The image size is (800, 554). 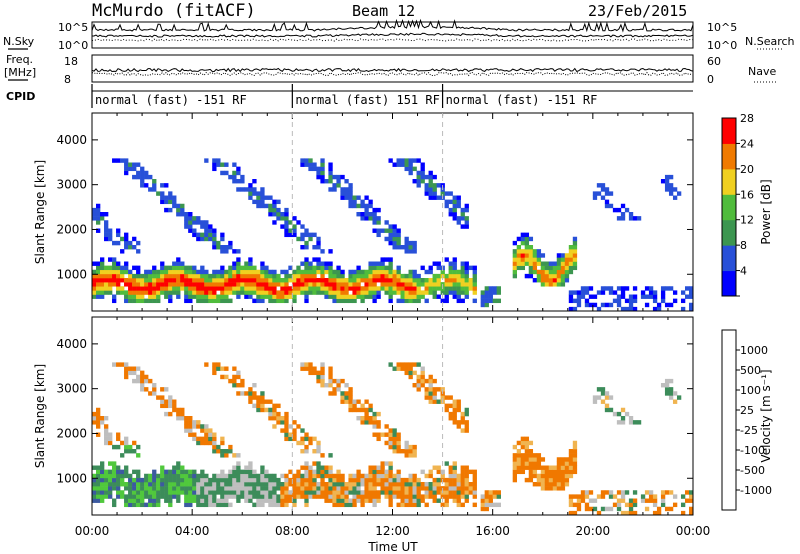 I want to click on colorbar-tick-label: 24, so click(x=747, y=143).